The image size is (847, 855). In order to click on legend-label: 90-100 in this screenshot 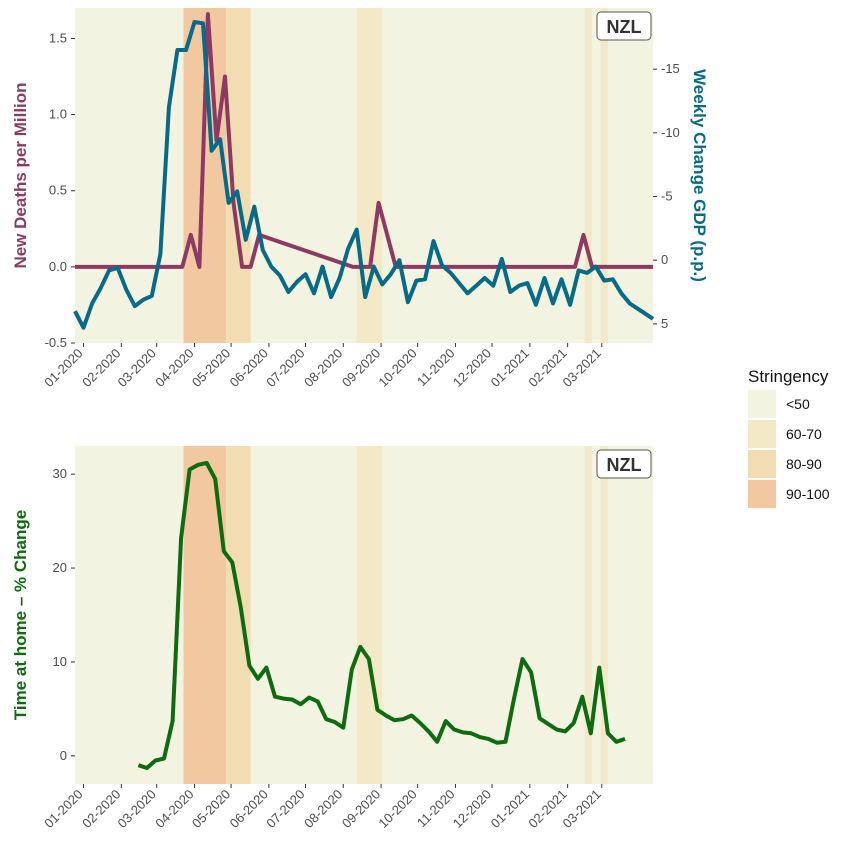, I will do `click(808, 494)`.